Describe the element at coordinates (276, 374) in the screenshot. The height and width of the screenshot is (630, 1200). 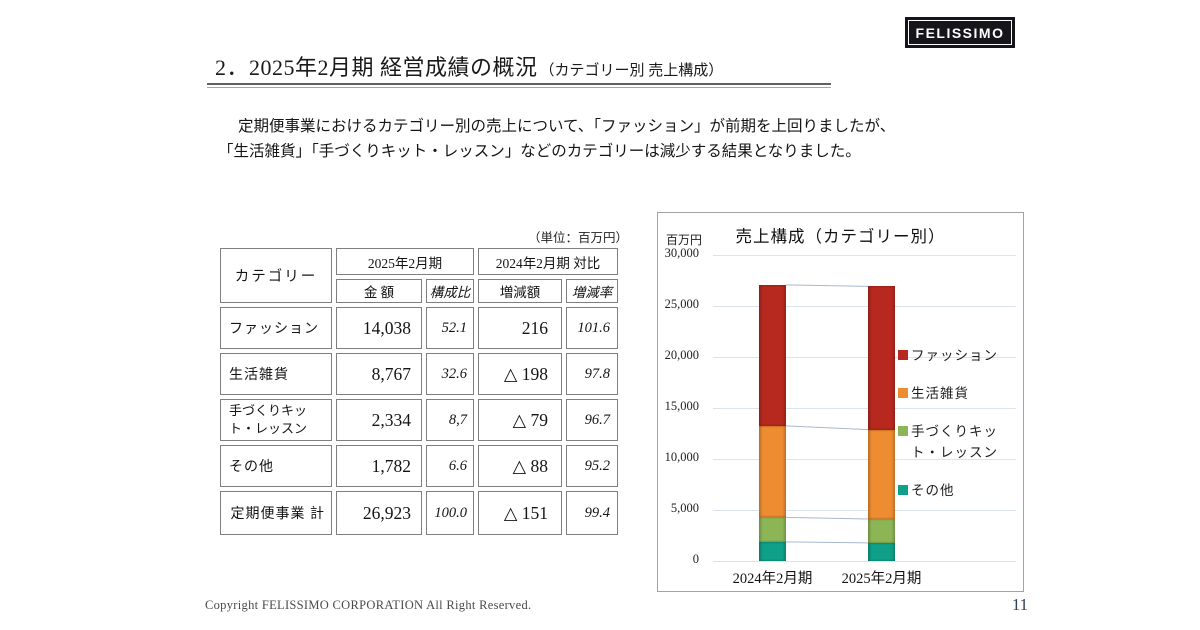
I see `cell-category: 生活雑貨` at that location.